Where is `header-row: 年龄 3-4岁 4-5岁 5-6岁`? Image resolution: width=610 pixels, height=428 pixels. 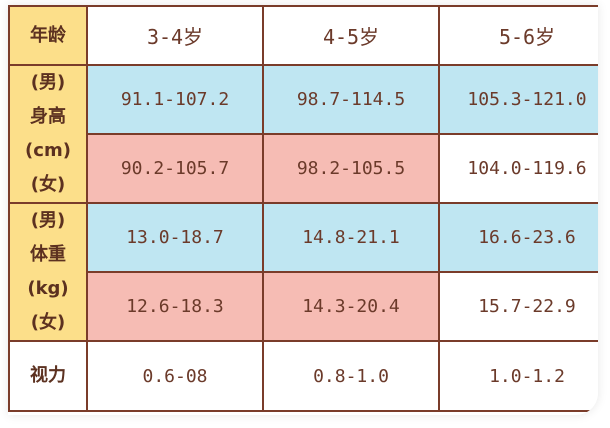
header-row: 年龄 3-4岁 4-5岁 5-6岁 is located at coordinates (303, 35).